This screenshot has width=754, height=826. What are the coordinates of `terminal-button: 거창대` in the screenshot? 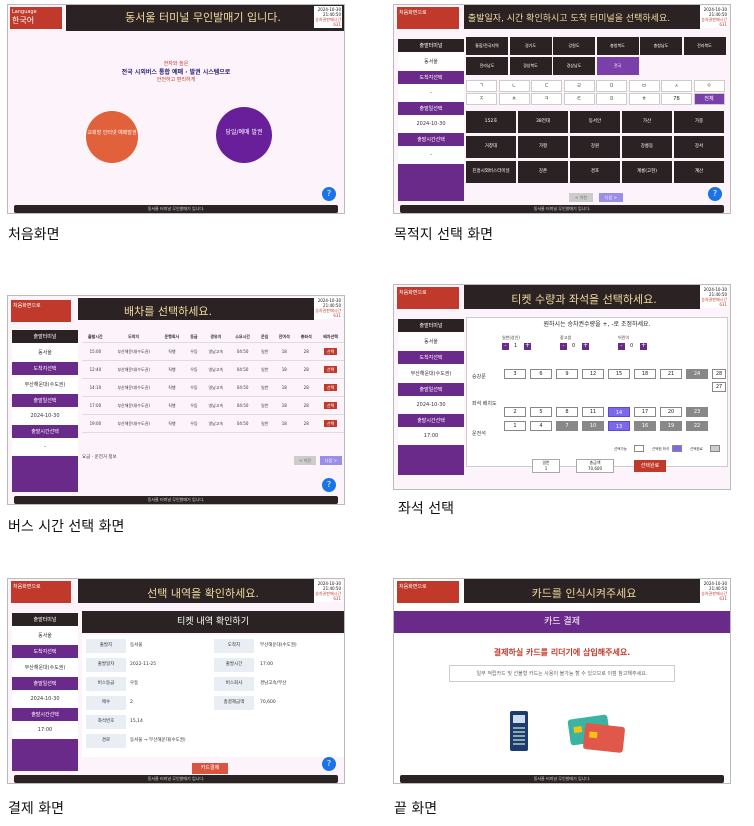 It's located at (491, 147).